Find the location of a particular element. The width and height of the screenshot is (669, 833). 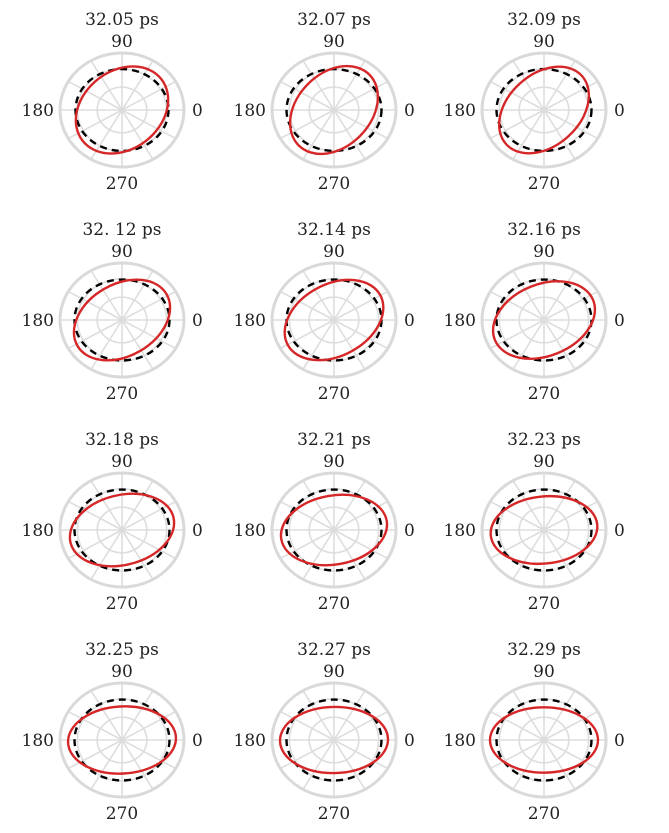

panel-title: 32.07 ps is located at coordinates (334, 20).